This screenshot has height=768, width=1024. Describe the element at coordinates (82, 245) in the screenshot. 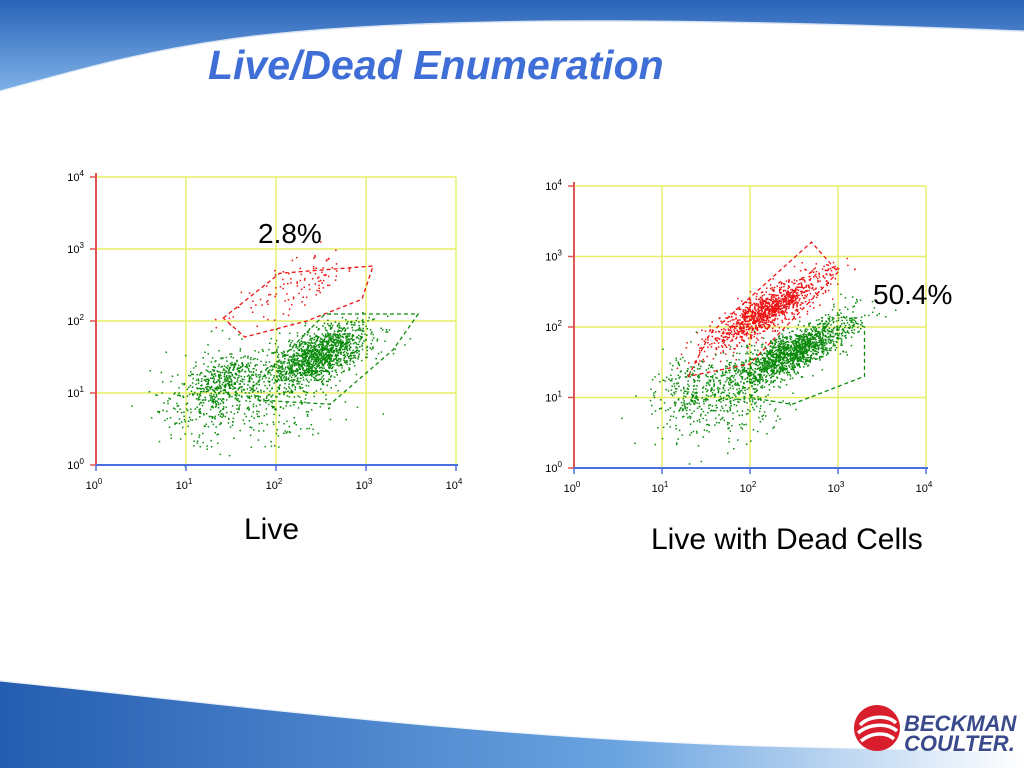

I see `y-tick-exponent: 3` at that location.